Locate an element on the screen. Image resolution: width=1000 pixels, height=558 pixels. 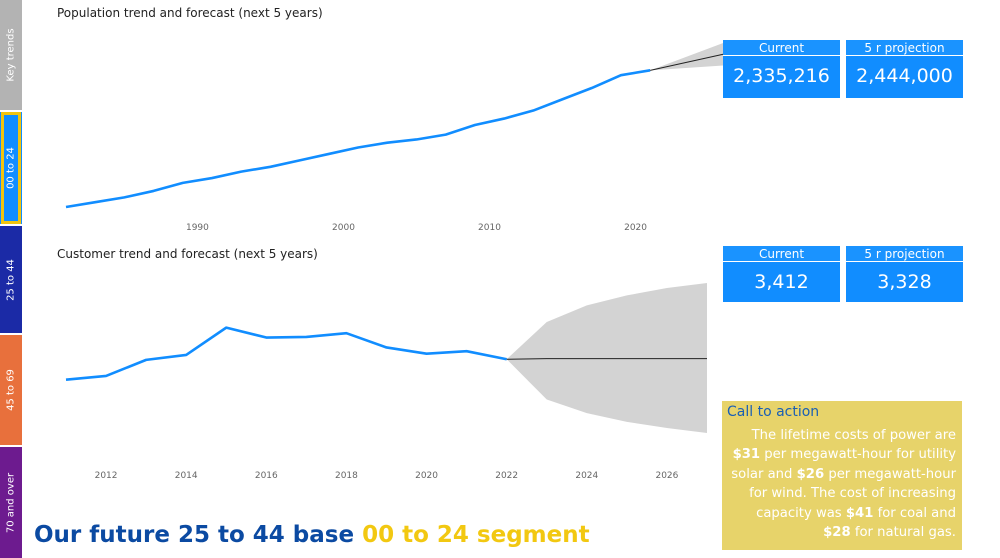
tab-key-trends: Key trends is located at coordinates (11, 55).